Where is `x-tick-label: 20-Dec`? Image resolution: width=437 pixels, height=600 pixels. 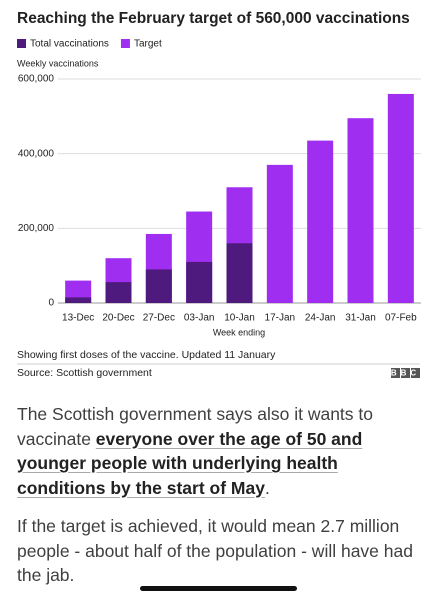 x-tick-label: 20-Dec is located at coordinates (118, 318).